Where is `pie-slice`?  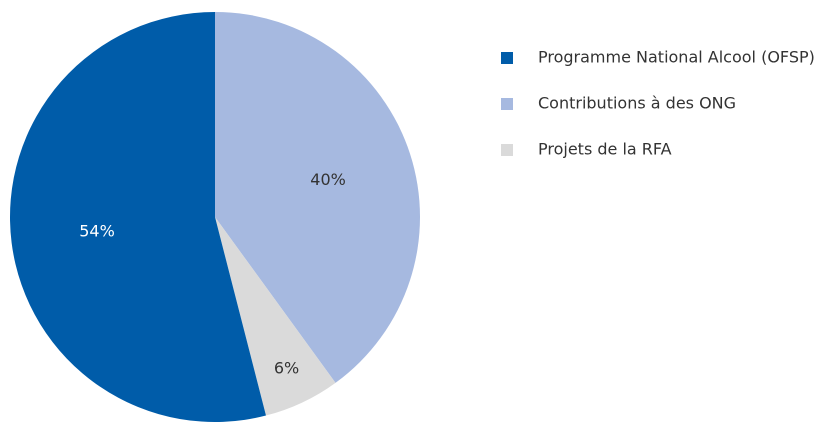
pie-slice is located at coordinates (275, 316).